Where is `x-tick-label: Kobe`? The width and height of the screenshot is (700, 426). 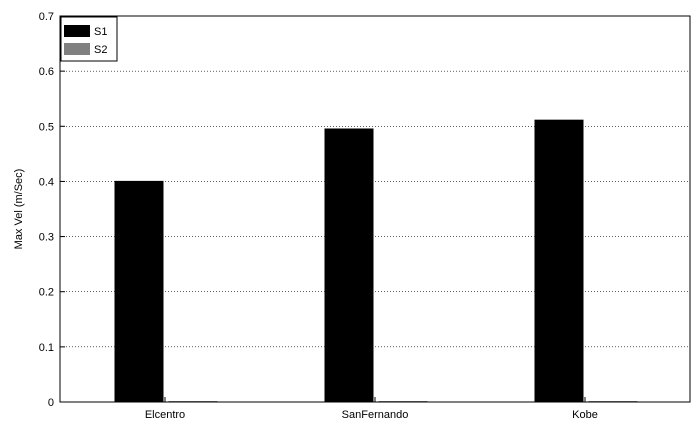 x-tick-label: Kobe is located at coordinates (585, 415).